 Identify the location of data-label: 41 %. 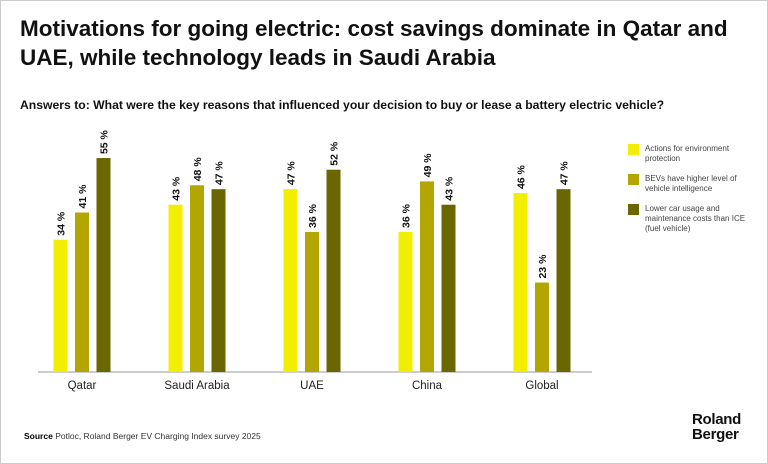
(83, 196).